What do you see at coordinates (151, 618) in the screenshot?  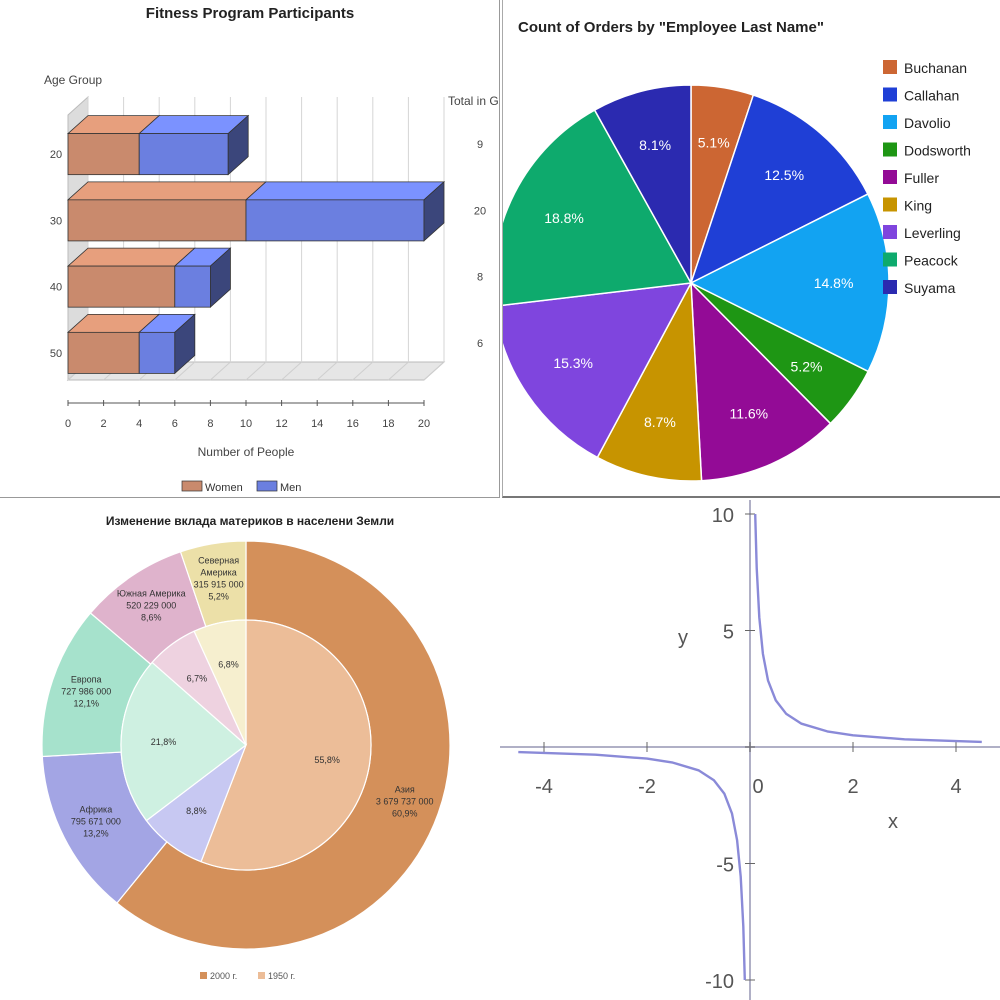 I see `outer-segment-label: 8,6%` at bounding box center [151, 618].